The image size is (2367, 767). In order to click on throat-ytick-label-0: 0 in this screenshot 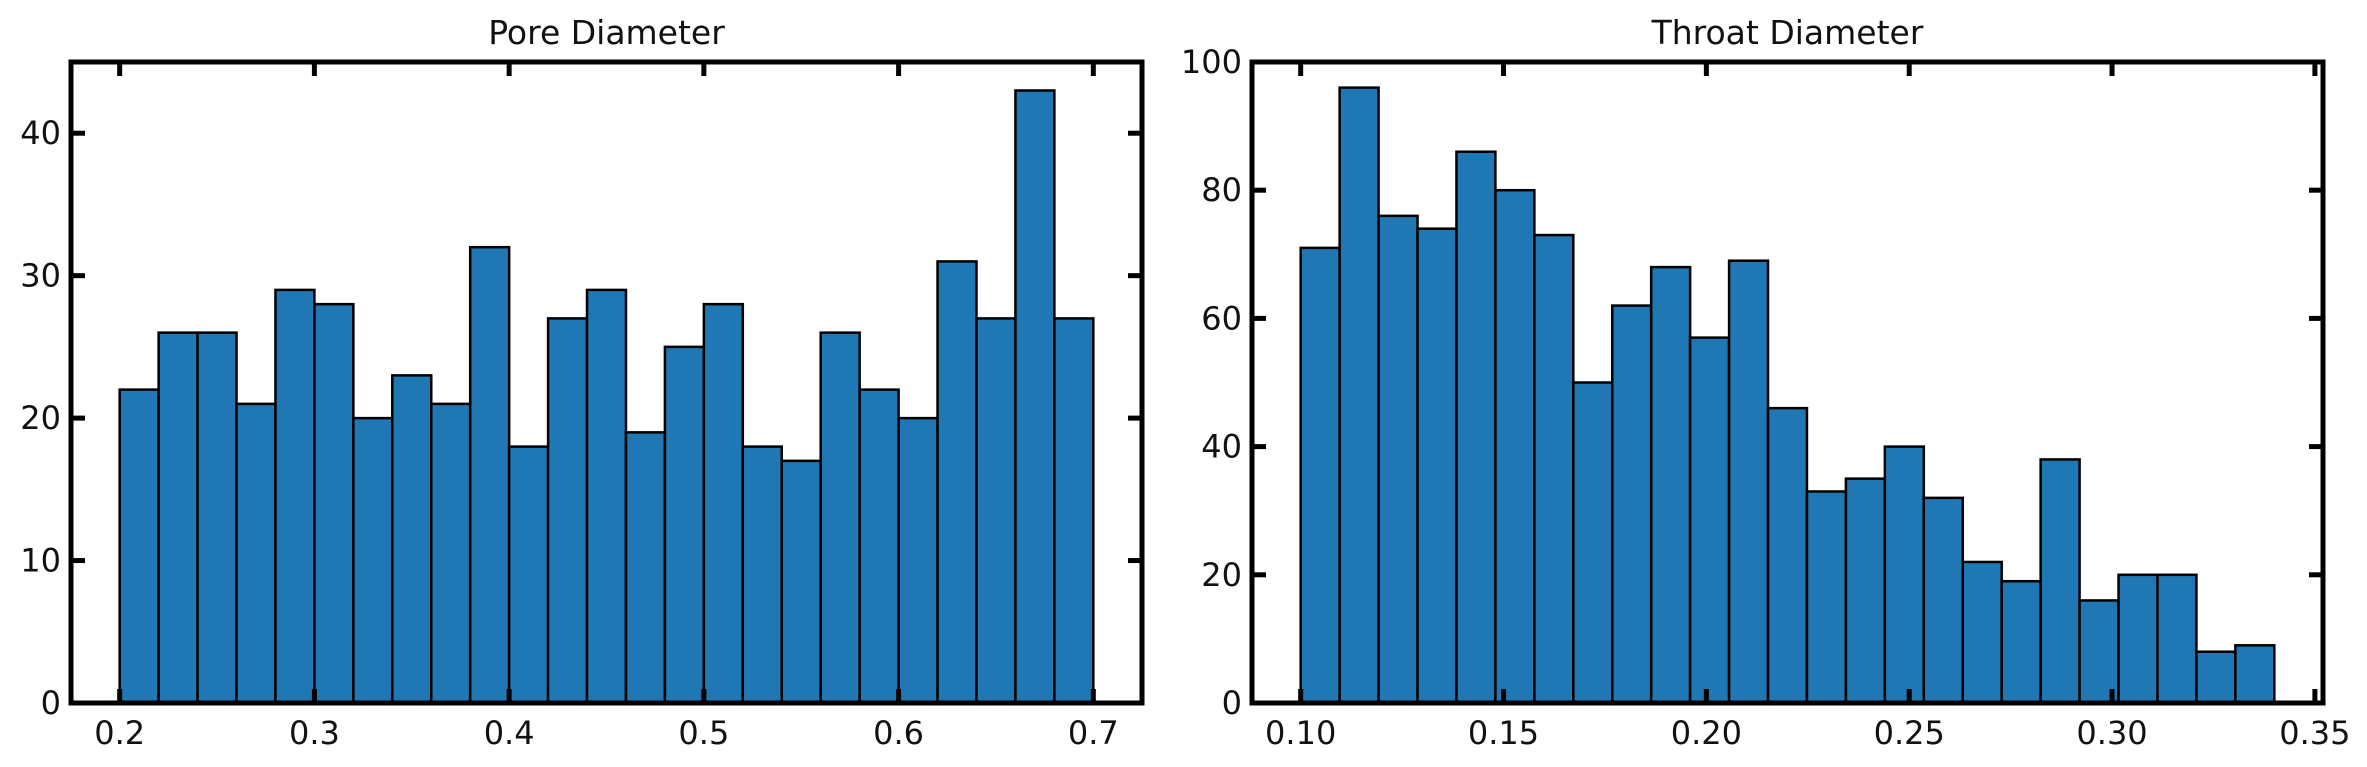, I will do `click(1232, 703)`.